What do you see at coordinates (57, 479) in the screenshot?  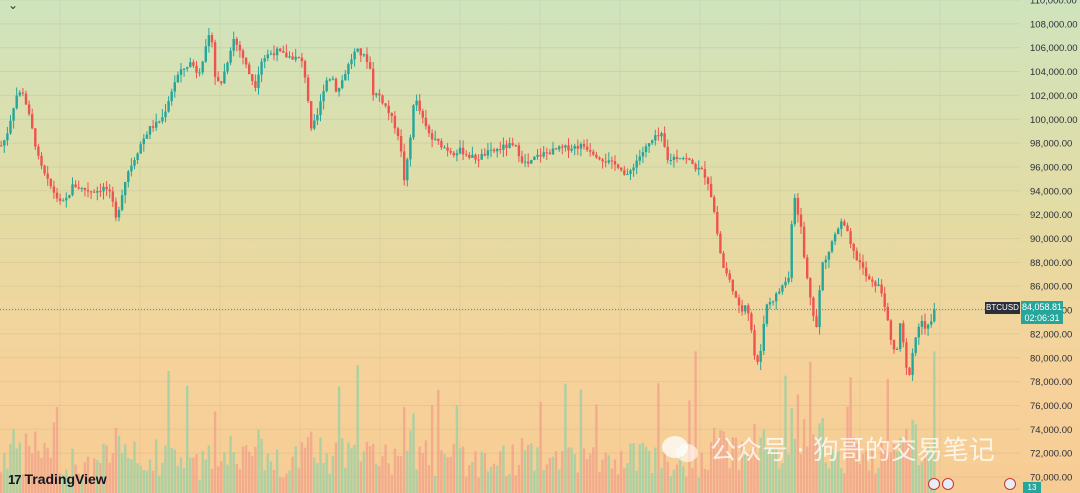 I see `tradingview-logo: 17 TradingView` at bounding box center [57, 479].